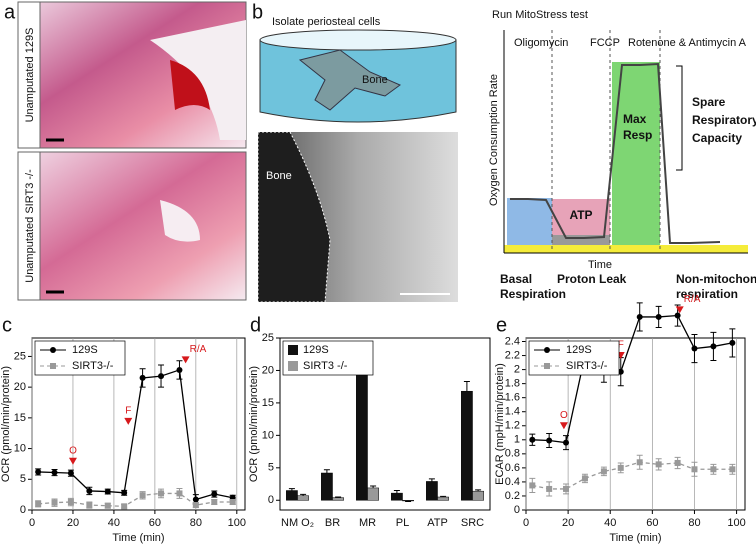  What do you see at coordinates (135, 435) in the screenshot?
I see `series-line` at bounding box center [135, 435].